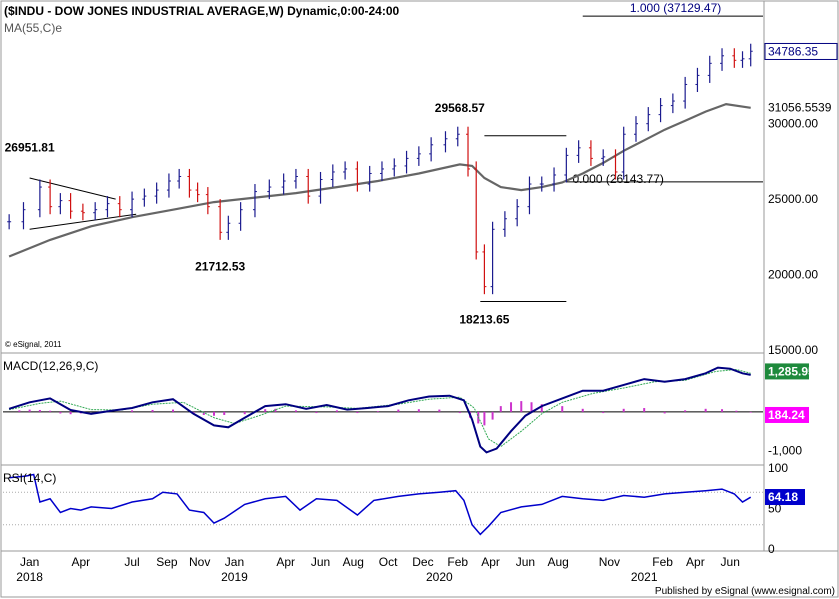  What do you see at coordinates (234, 577) in the screenshot?
I see `x-year-label: 2019` at bounding box center [234, 577].